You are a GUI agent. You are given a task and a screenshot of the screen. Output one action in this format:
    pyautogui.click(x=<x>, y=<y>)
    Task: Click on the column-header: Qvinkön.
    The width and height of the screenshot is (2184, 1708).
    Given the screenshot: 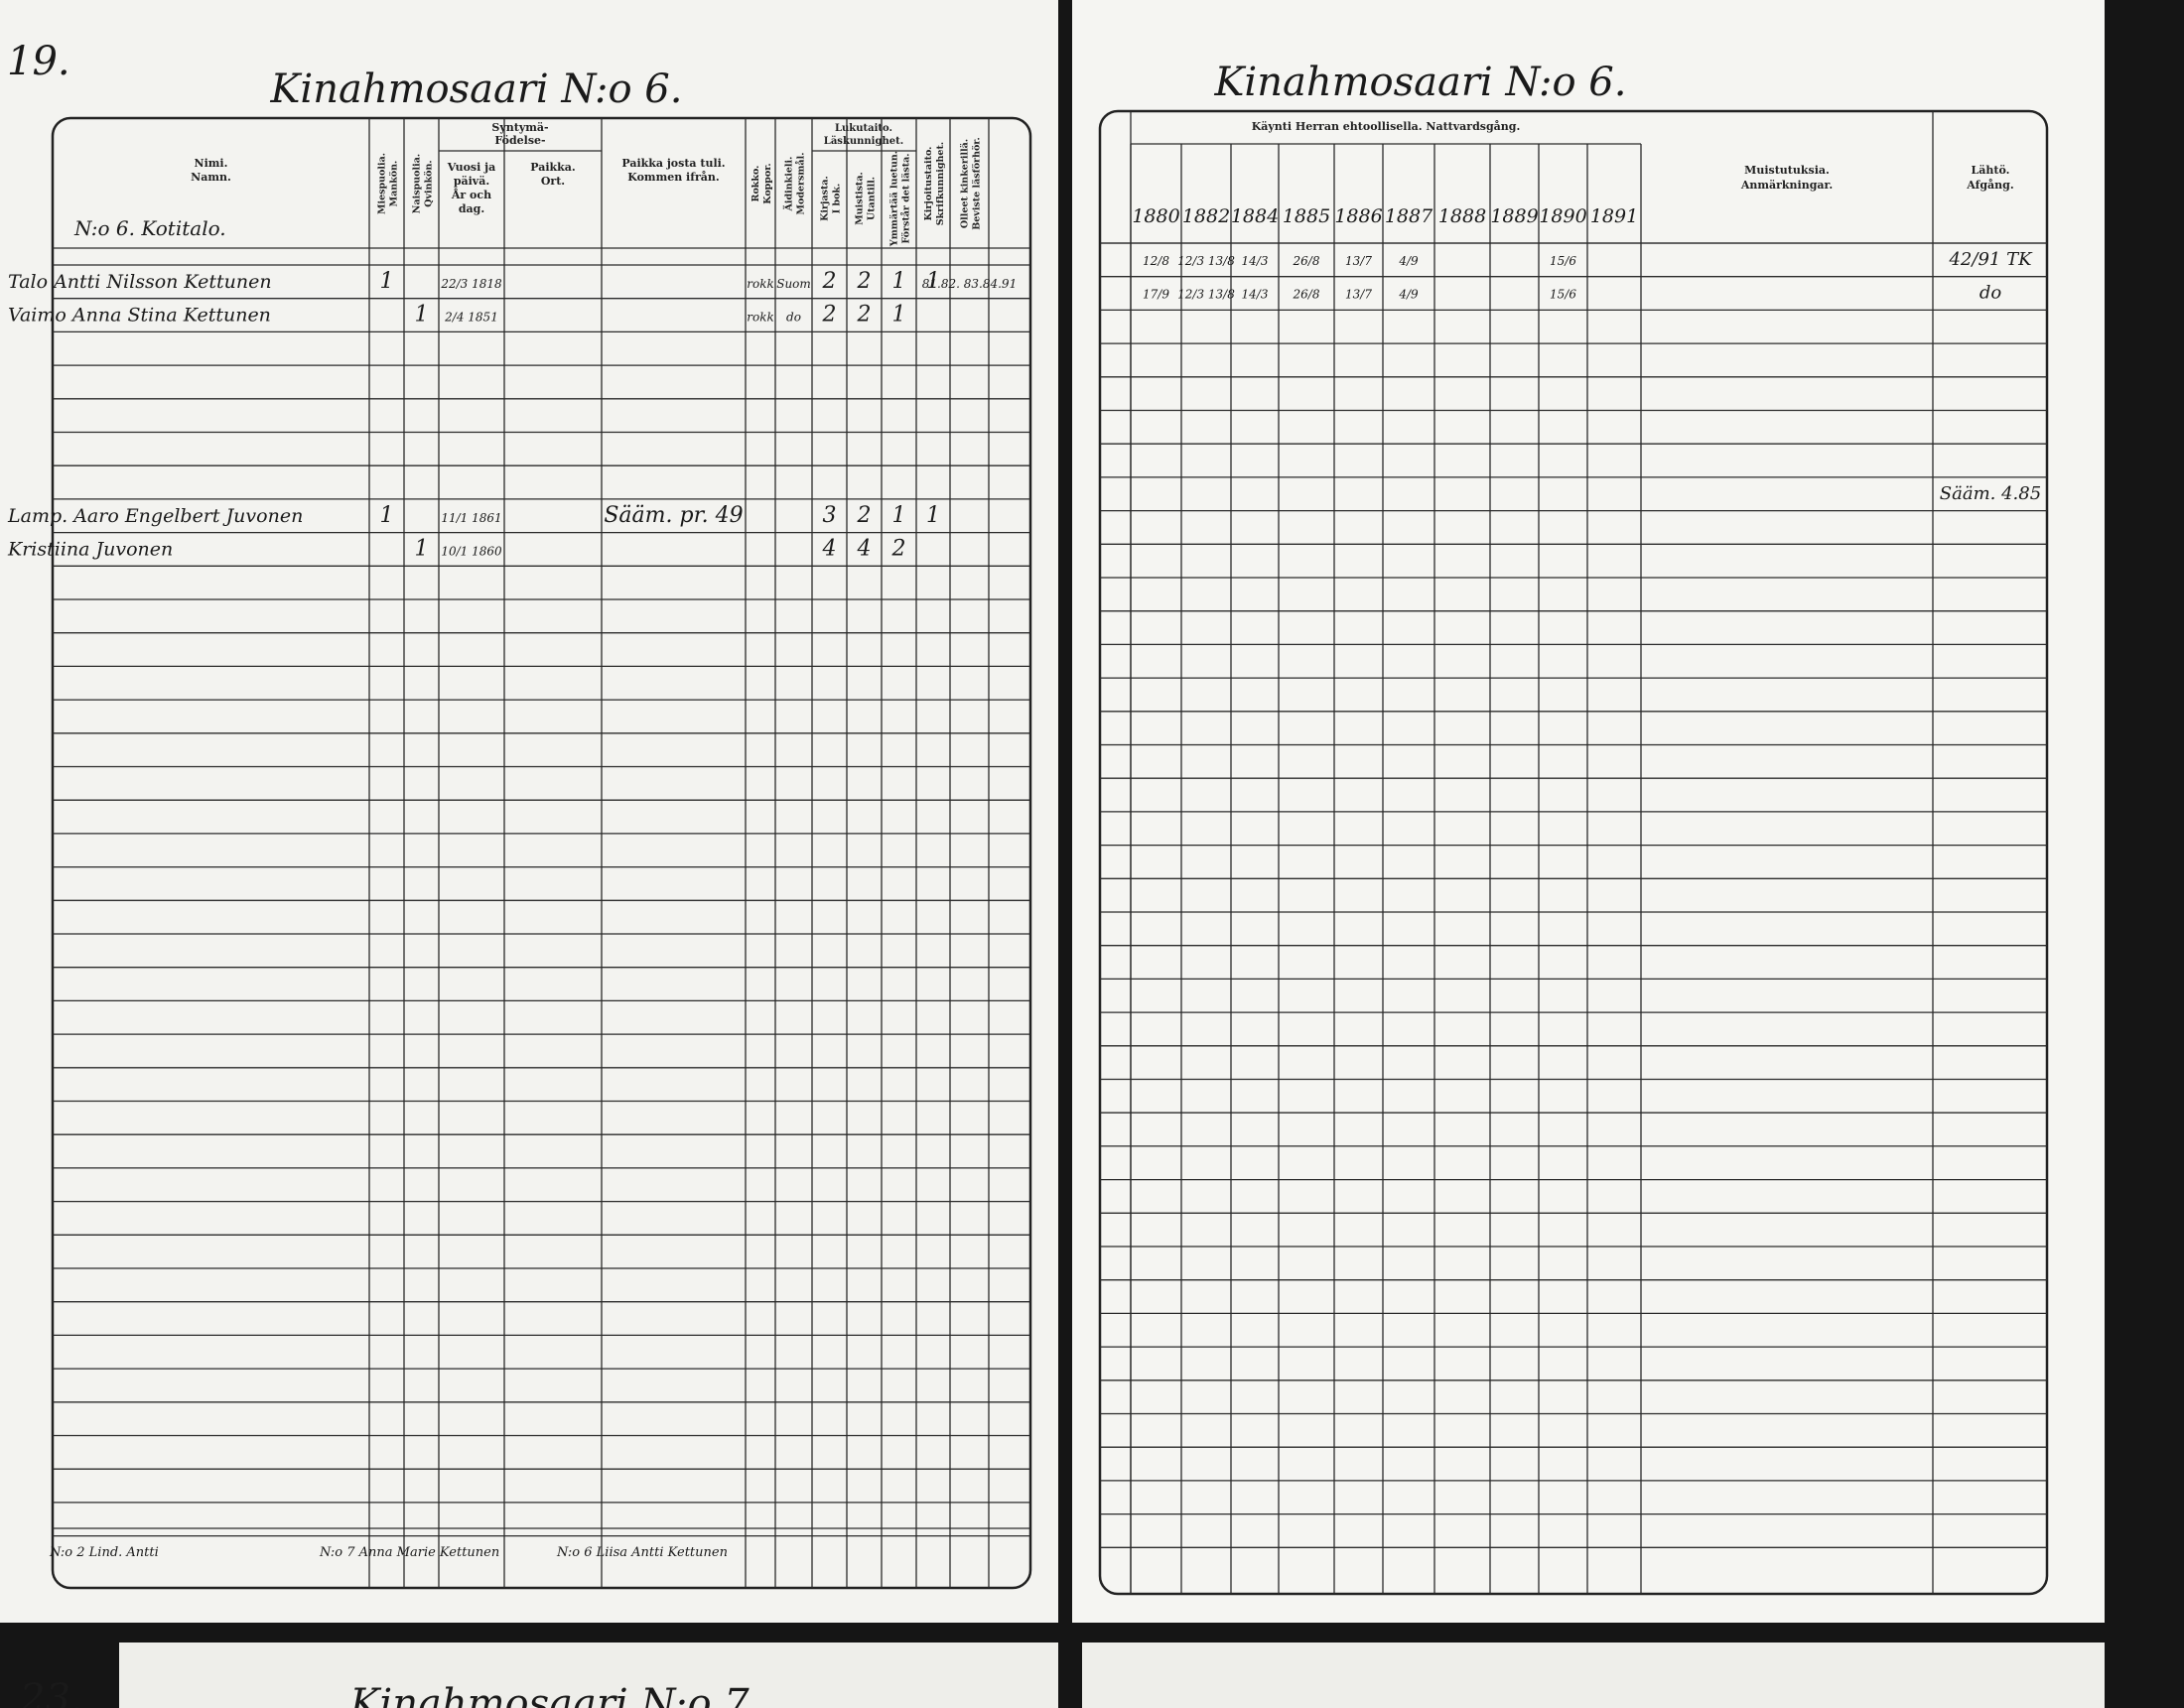 What is the action you would take?
    pyautogui.click(x=429, y=183)
    